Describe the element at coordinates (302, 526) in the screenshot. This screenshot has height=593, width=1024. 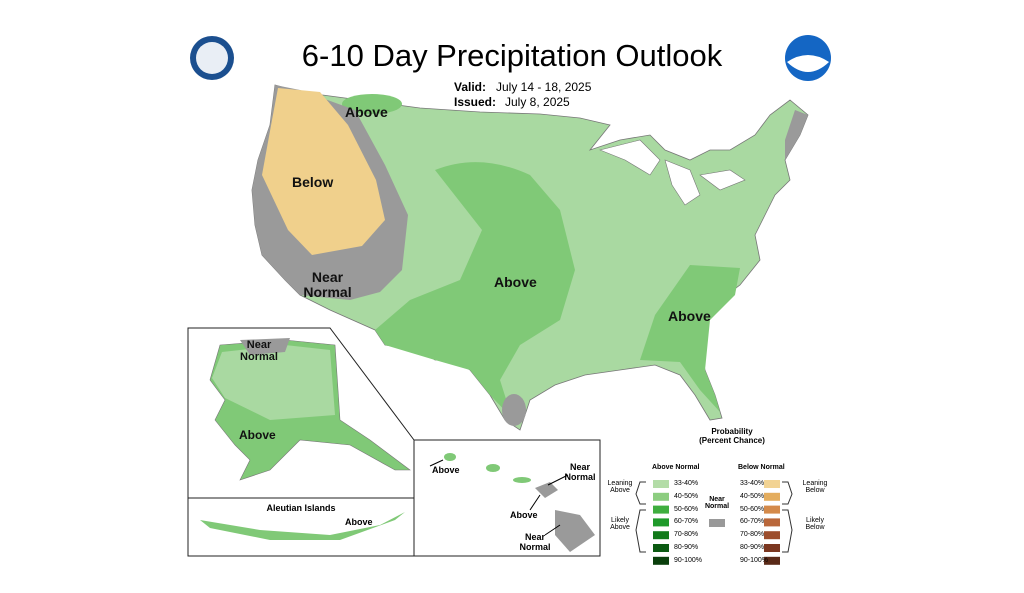
I see `aleutian-land` at that location.